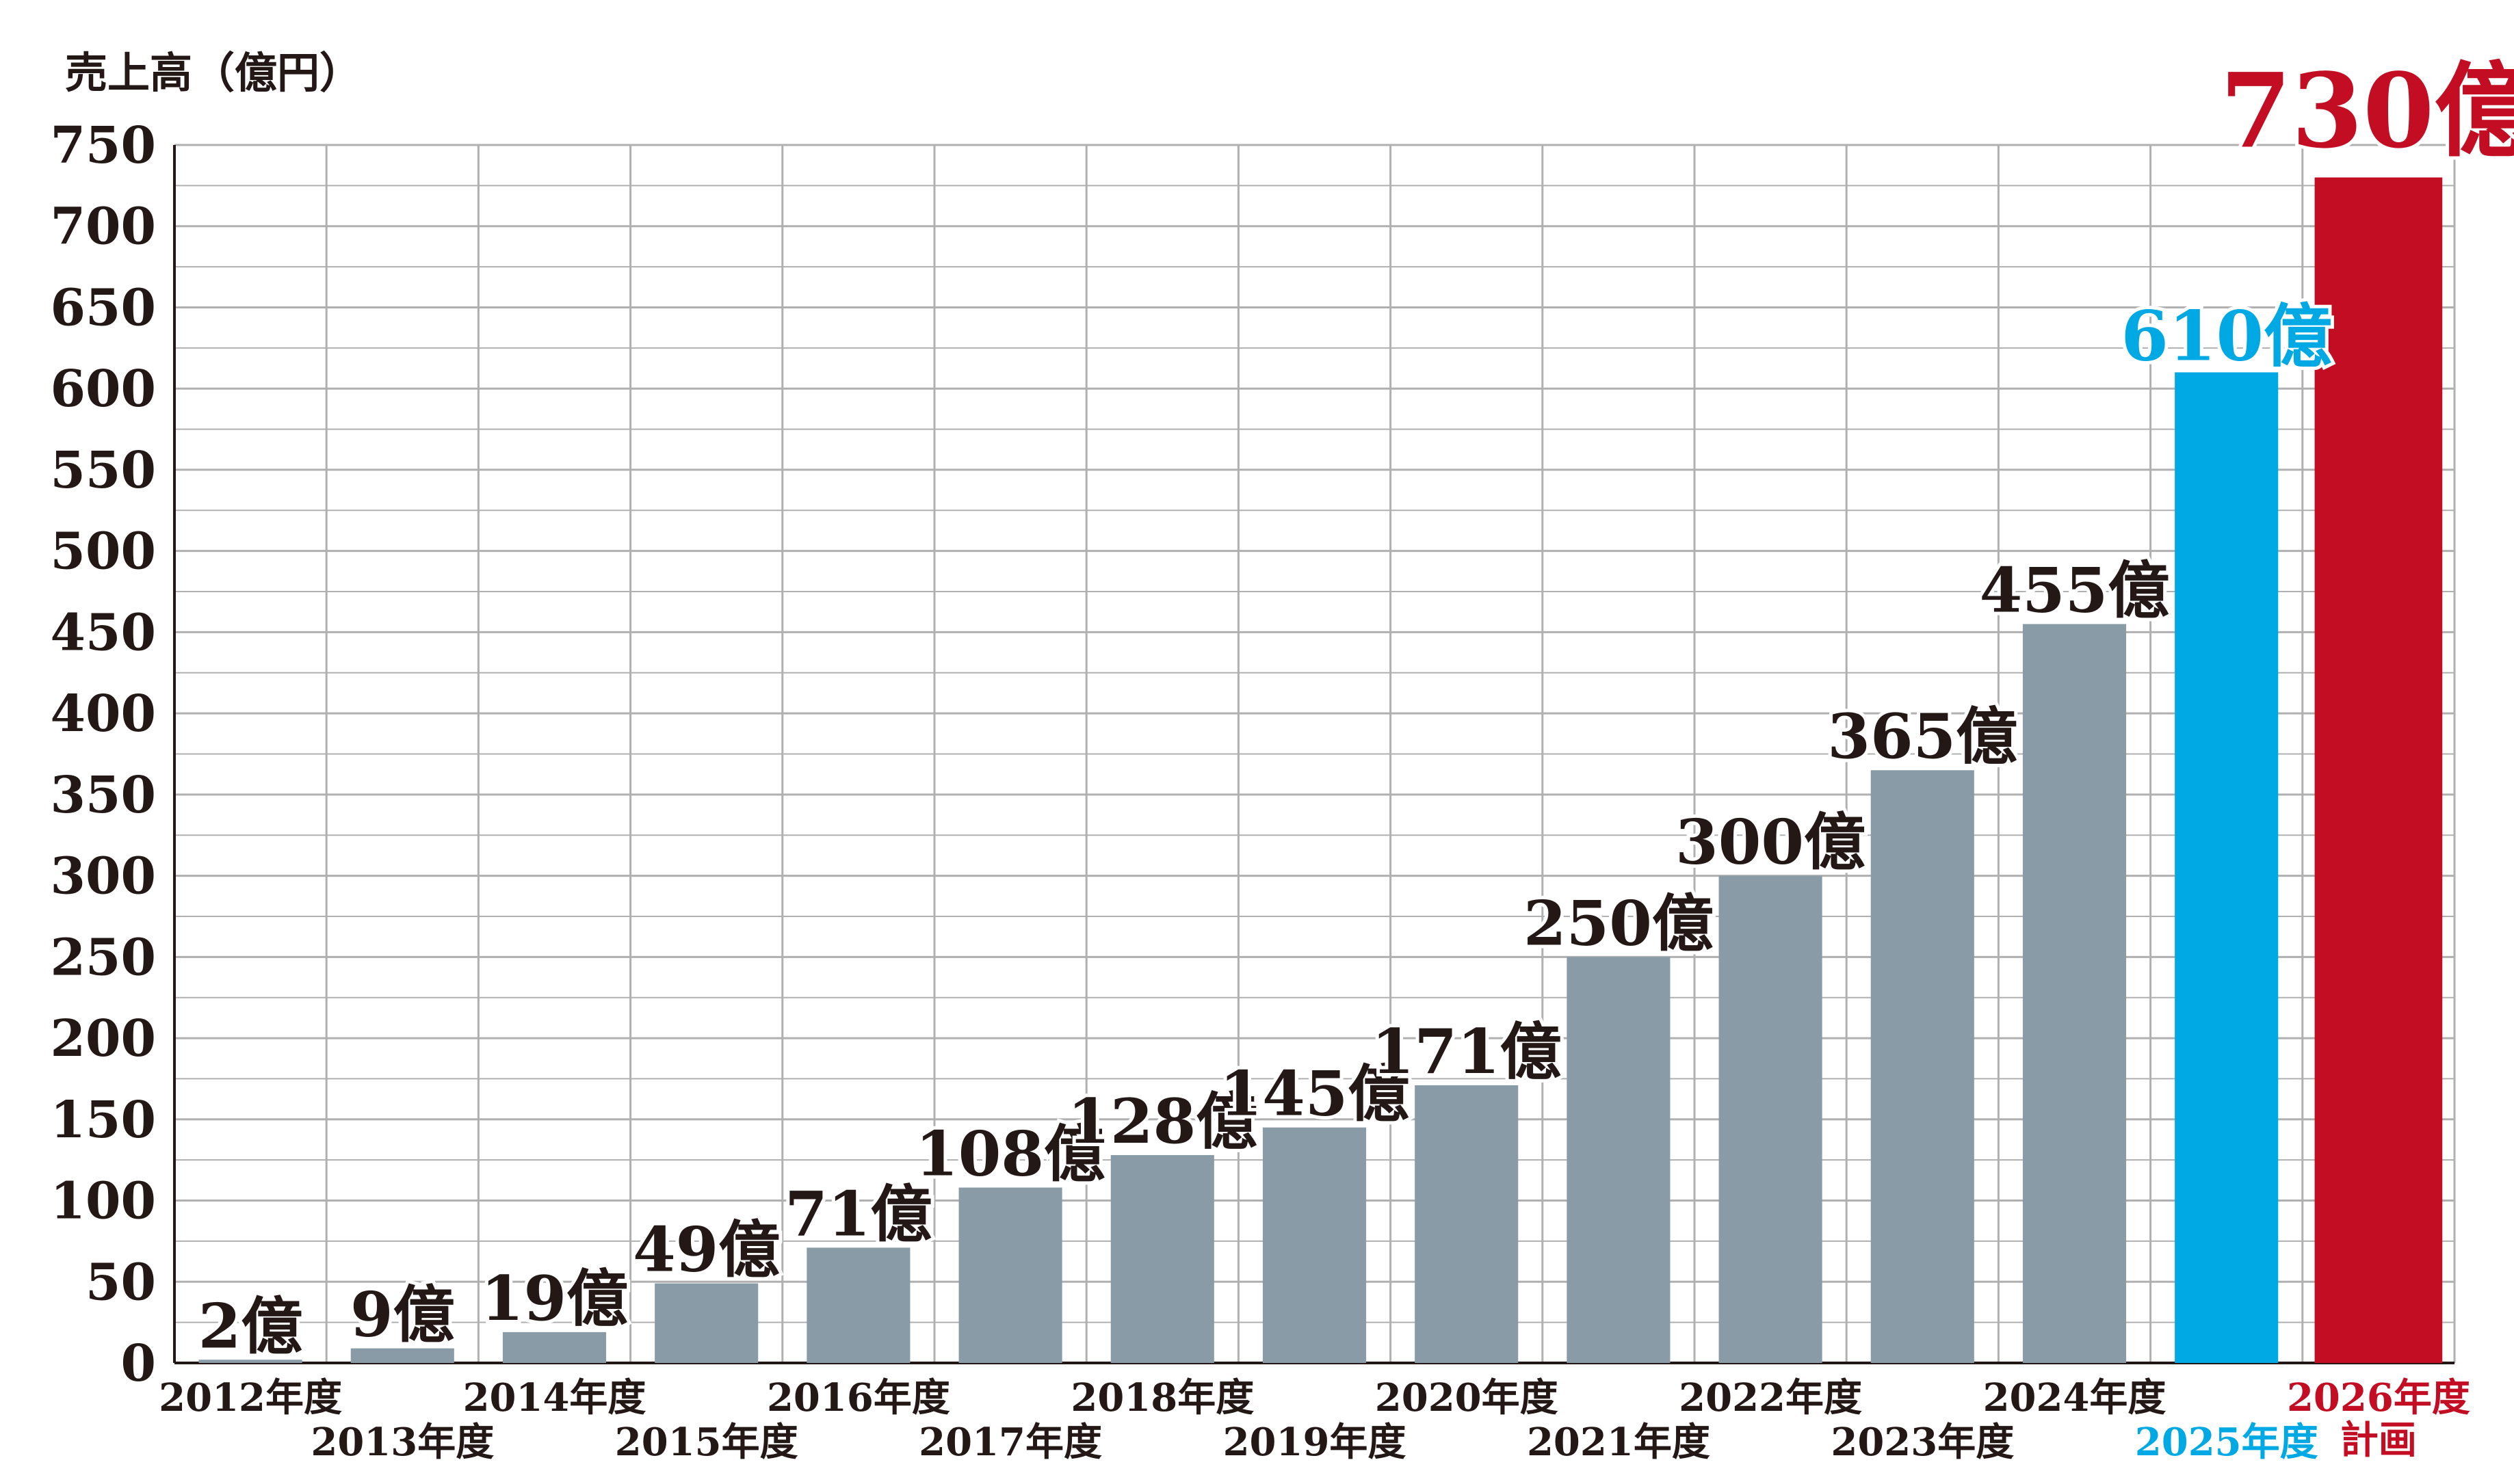  Describe the element at coordinates (103, 307) in the screenshot. I see `y-tick-label: 650` at that location.